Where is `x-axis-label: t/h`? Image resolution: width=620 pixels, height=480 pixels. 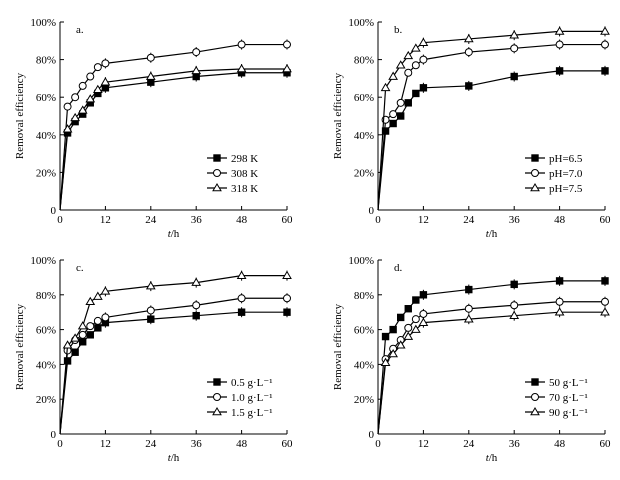
x-axis-label: t/h is located at coordinates (174, 458).